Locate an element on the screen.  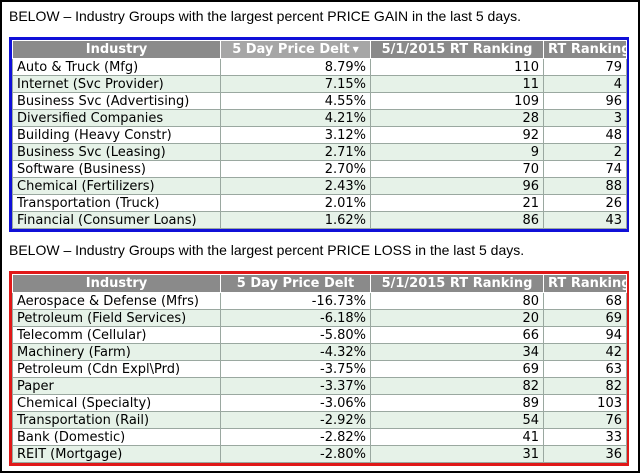
table-row: Chemical (Specialty) -3.06% 89 103 is located at coordinates (319, 403).